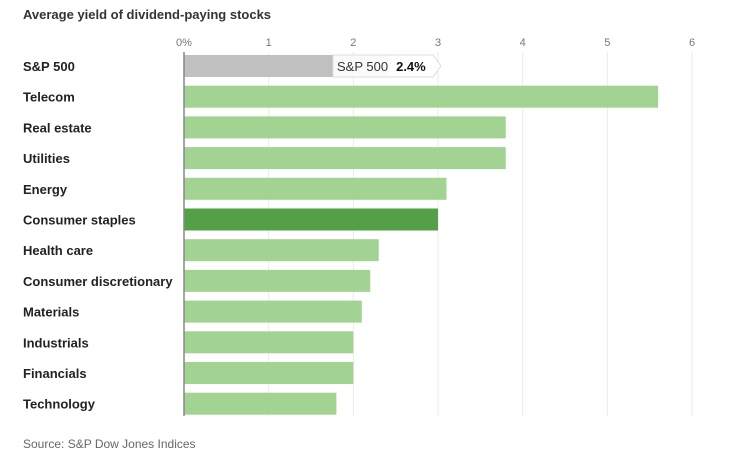  Describe the element at coordinates (345, 127) in the screenshot. I see `bar-real-estate` at that location.